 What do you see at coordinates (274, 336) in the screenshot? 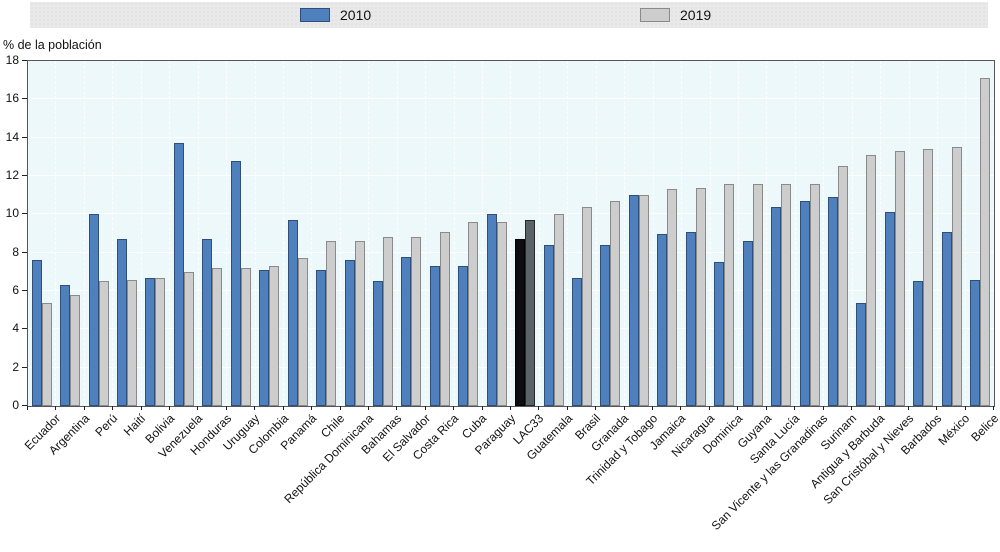
I see `bar-2019-Colombia` at bounding box center [274, 336].